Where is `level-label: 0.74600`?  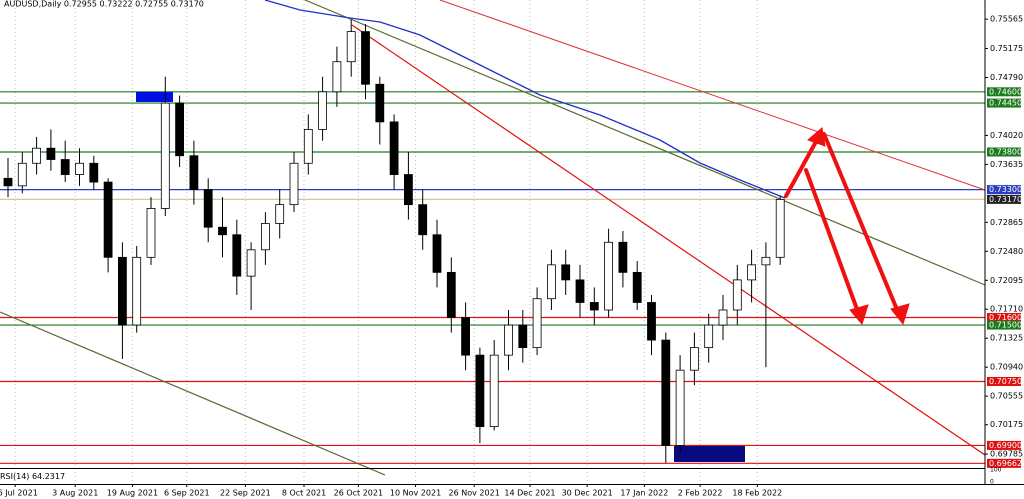
level-label: 0.74600 is located at coordinates (1005, 91).